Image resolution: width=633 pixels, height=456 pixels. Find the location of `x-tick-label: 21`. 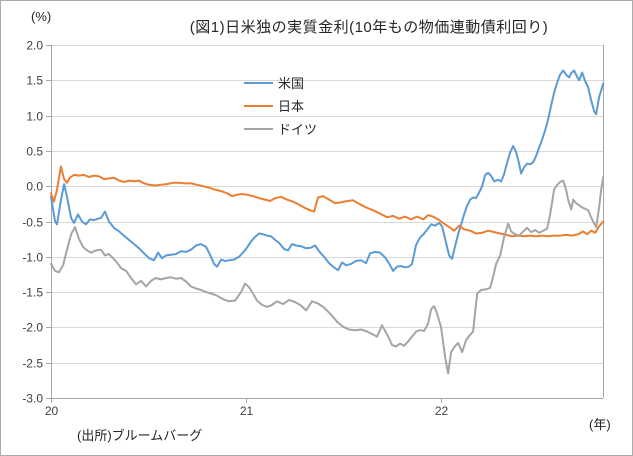

x-tick-label: 21 is located at coordinates (247, 411).